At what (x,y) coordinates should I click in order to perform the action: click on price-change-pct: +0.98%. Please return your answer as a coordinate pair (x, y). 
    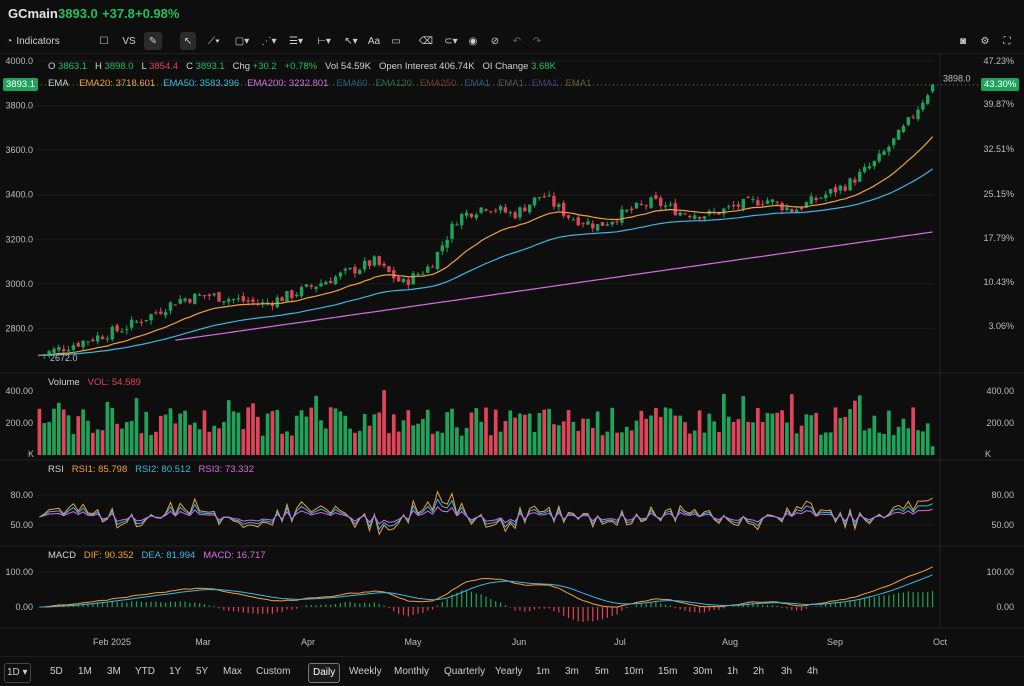
    Looking at the image, I should click on (157, 13).